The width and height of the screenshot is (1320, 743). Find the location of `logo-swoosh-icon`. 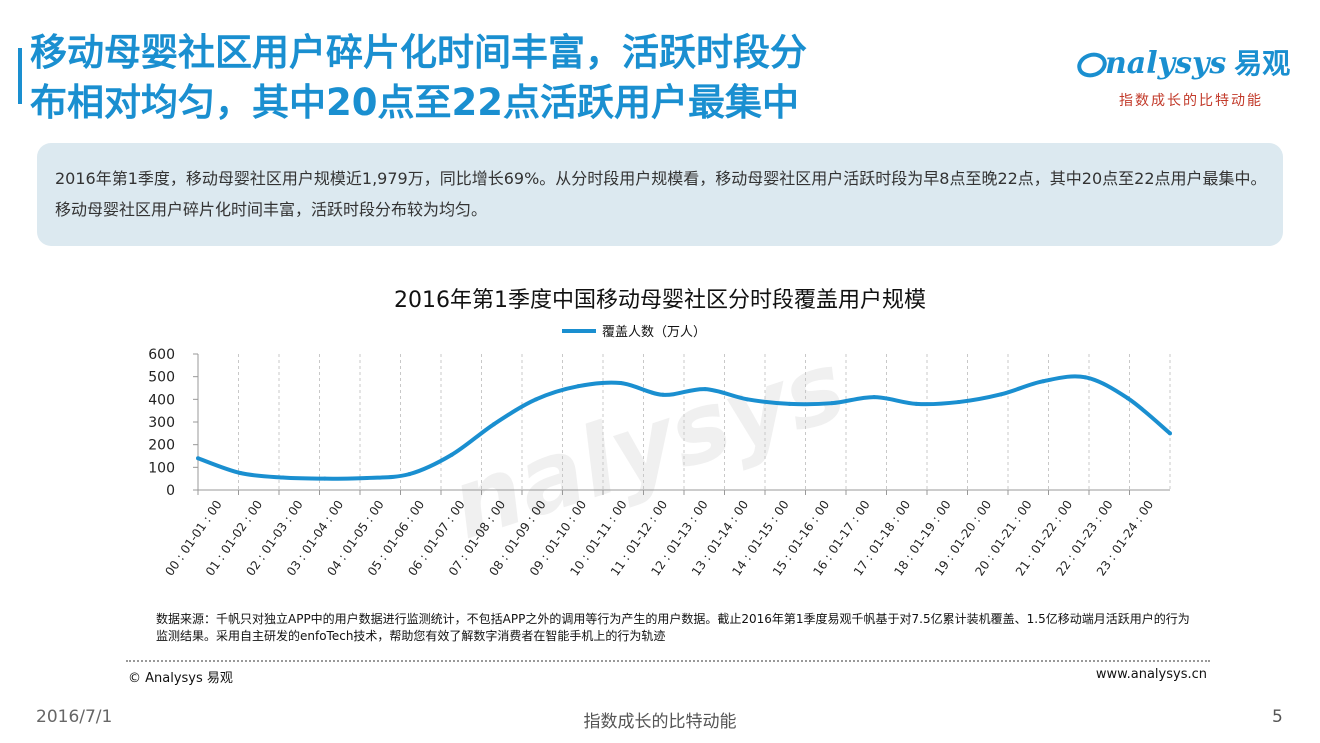

logo-swoosh-icon is located at coordinates (1092, 65).